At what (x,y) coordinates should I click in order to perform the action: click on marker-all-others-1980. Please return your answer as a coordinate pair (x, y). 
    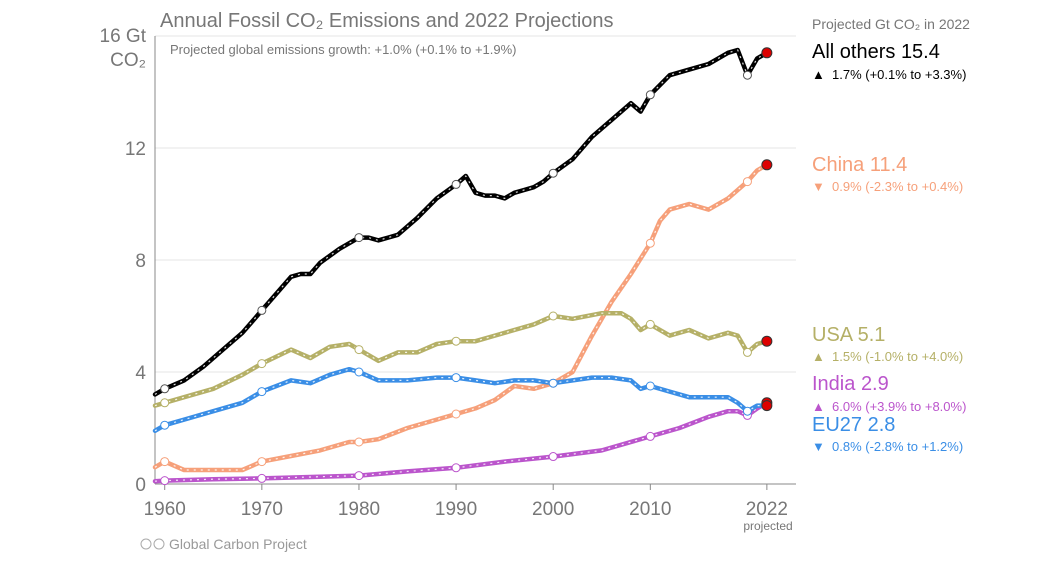
    Looking at the image, I should click on (359, 238).